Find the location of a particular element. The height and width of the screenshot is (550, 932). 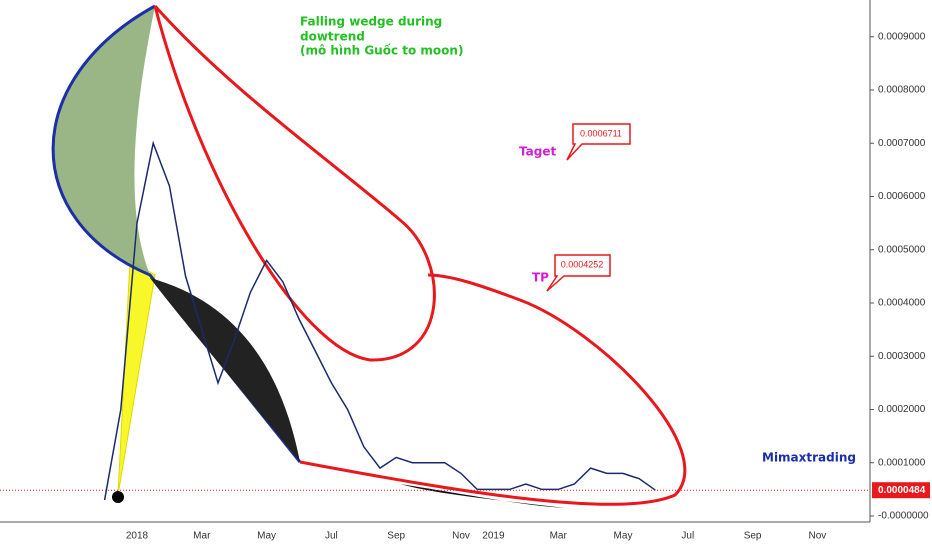

x-tick-label: 2019 is located at coordinates (493, 536).